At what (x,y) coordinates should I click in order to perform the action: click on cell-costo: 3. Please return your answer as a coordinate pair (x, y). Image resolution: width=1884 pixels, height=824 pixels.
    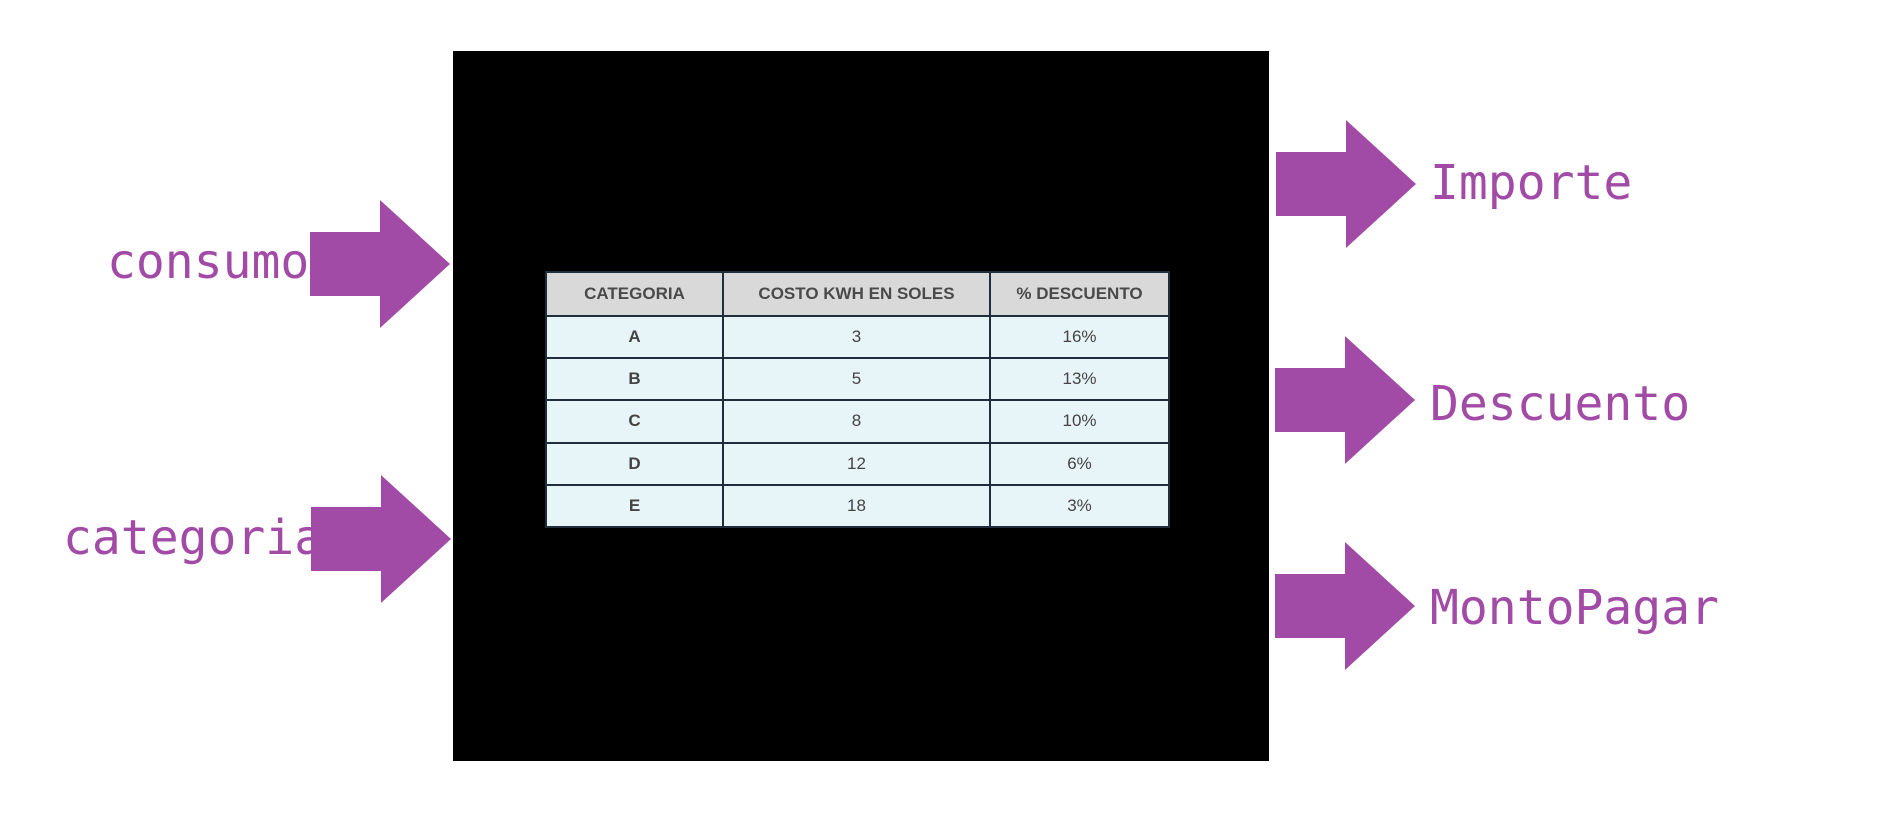
    Looking at the image, I should click on (856, 337).